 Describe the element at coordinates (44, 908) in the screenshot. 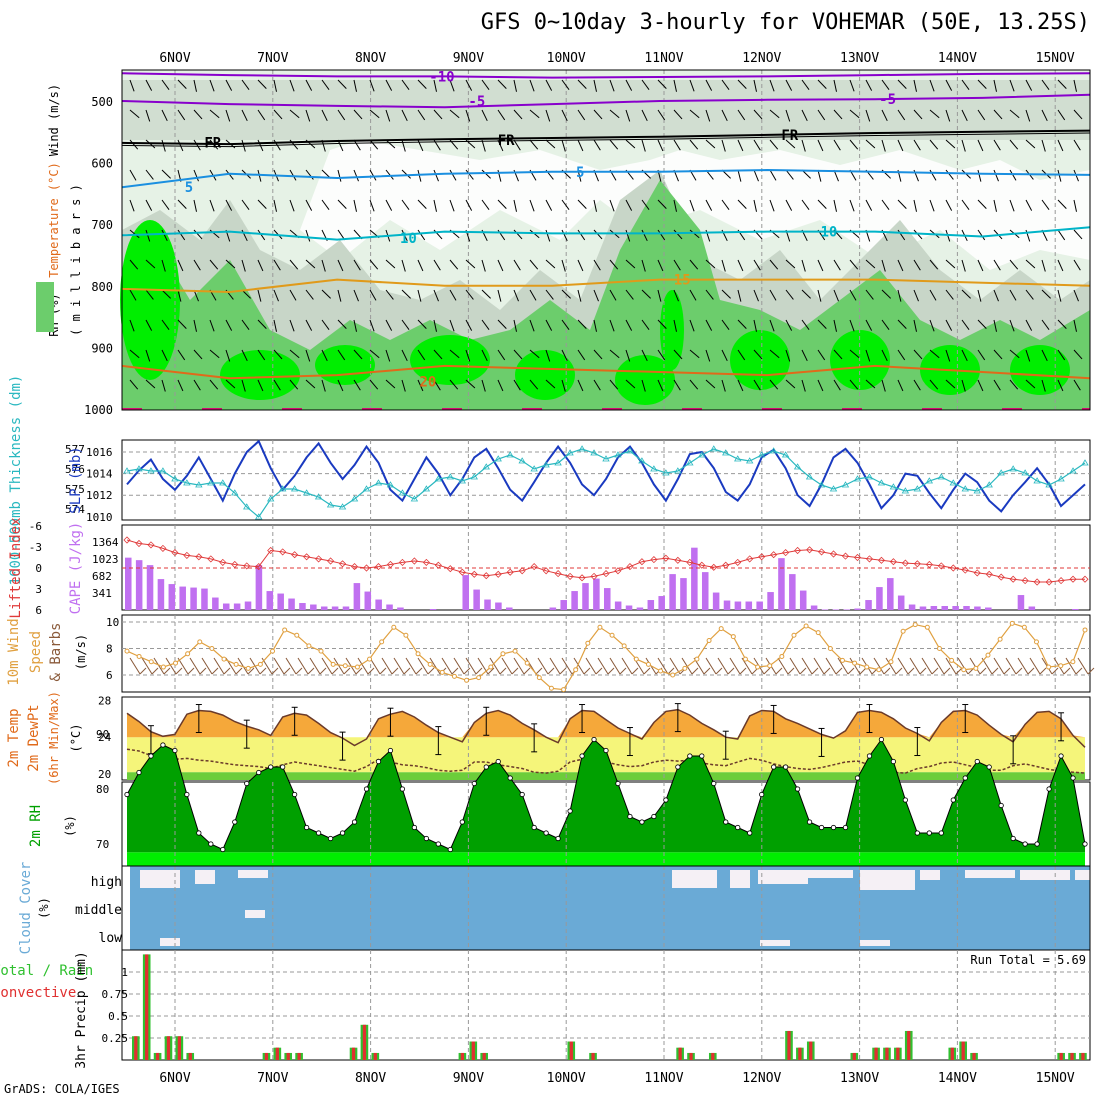

I see `ylabel-cloud-2: (%)` at that location.